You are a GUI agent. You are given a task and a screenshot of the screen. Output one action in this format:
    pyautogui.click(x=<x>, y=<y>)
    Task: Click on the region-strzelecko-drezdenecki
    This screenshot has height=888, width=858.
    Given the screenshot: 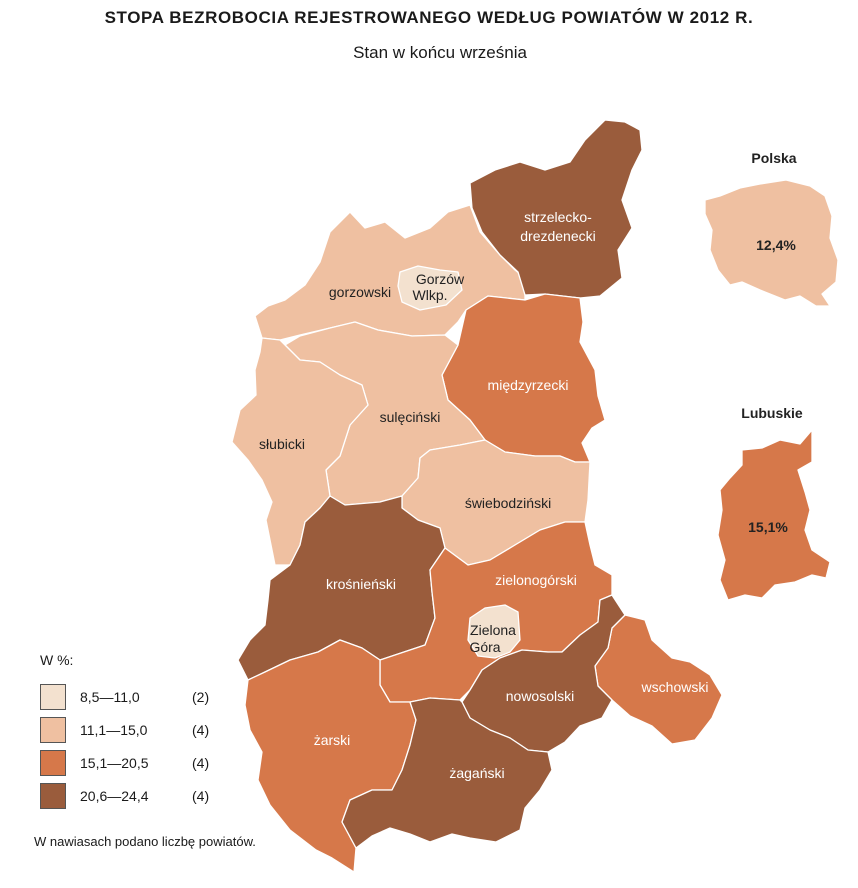 What is the action you would take?
    pyautogui.click(x=556, y=209)
    